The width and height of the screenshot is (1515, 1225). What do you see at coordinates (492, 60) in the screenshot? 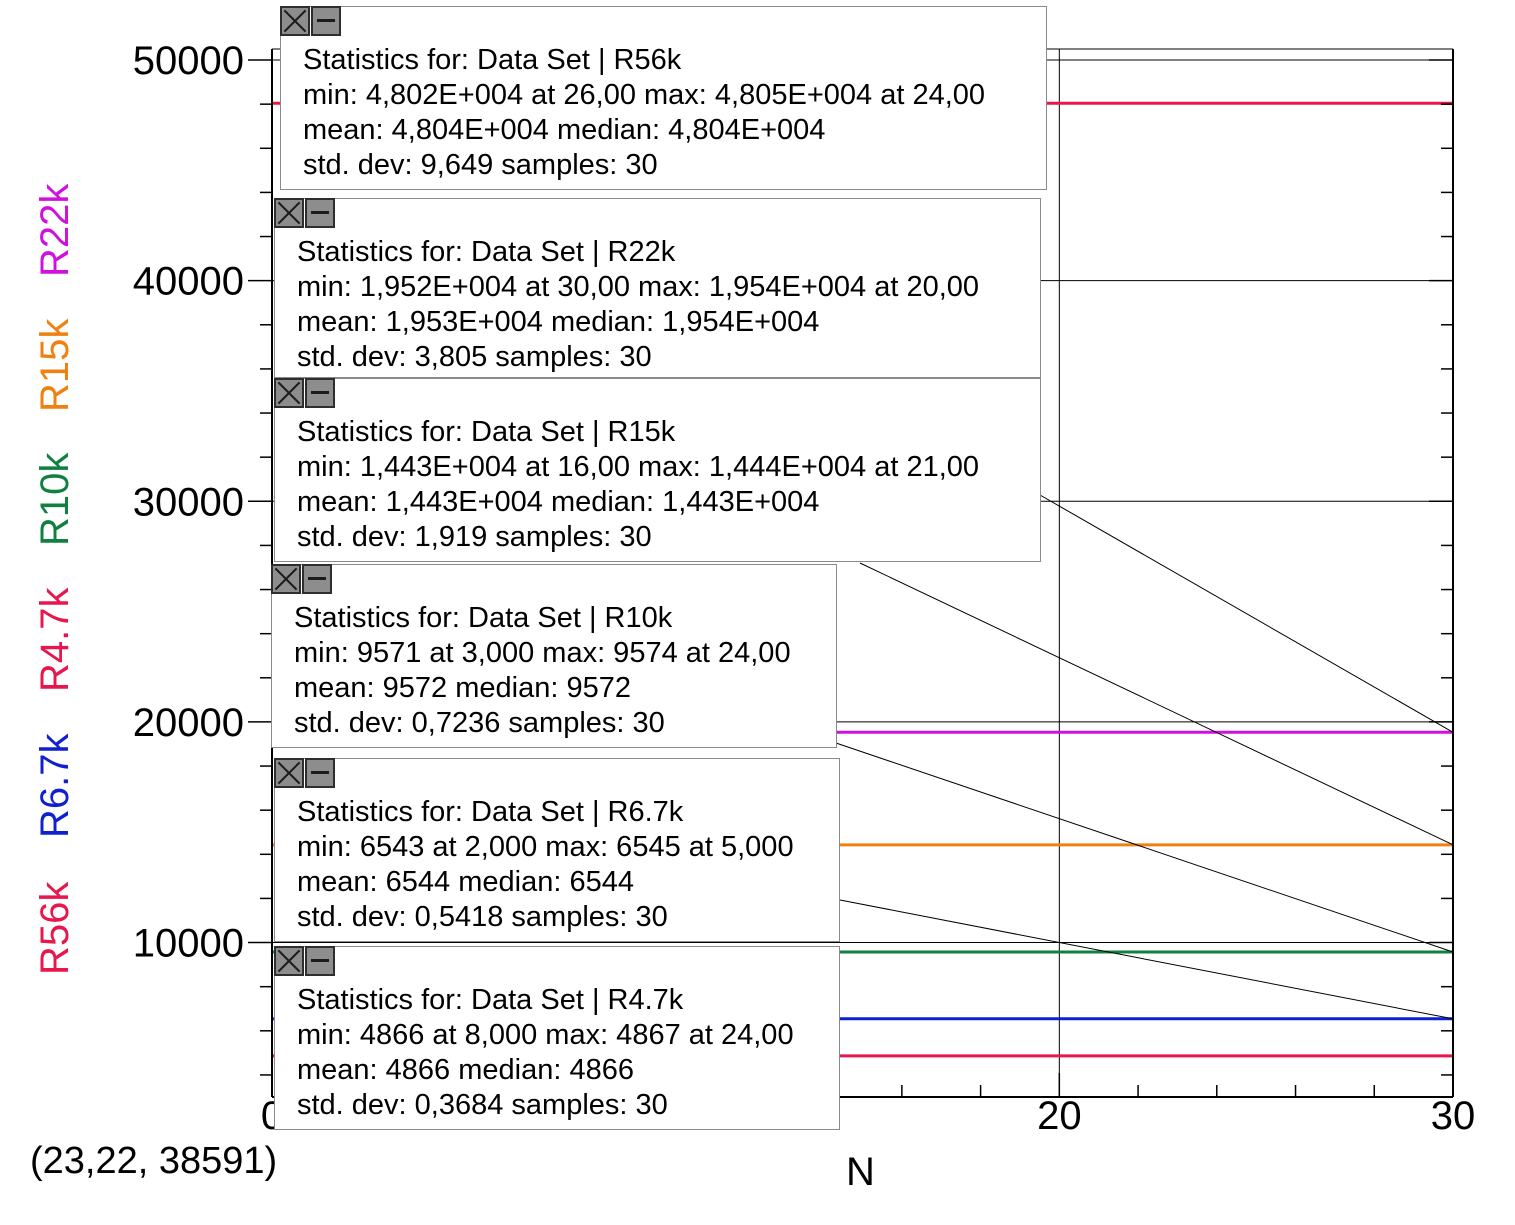
I see `stats-title: Statistics for: Data Set | R56k` at bounding box center [492, 60].